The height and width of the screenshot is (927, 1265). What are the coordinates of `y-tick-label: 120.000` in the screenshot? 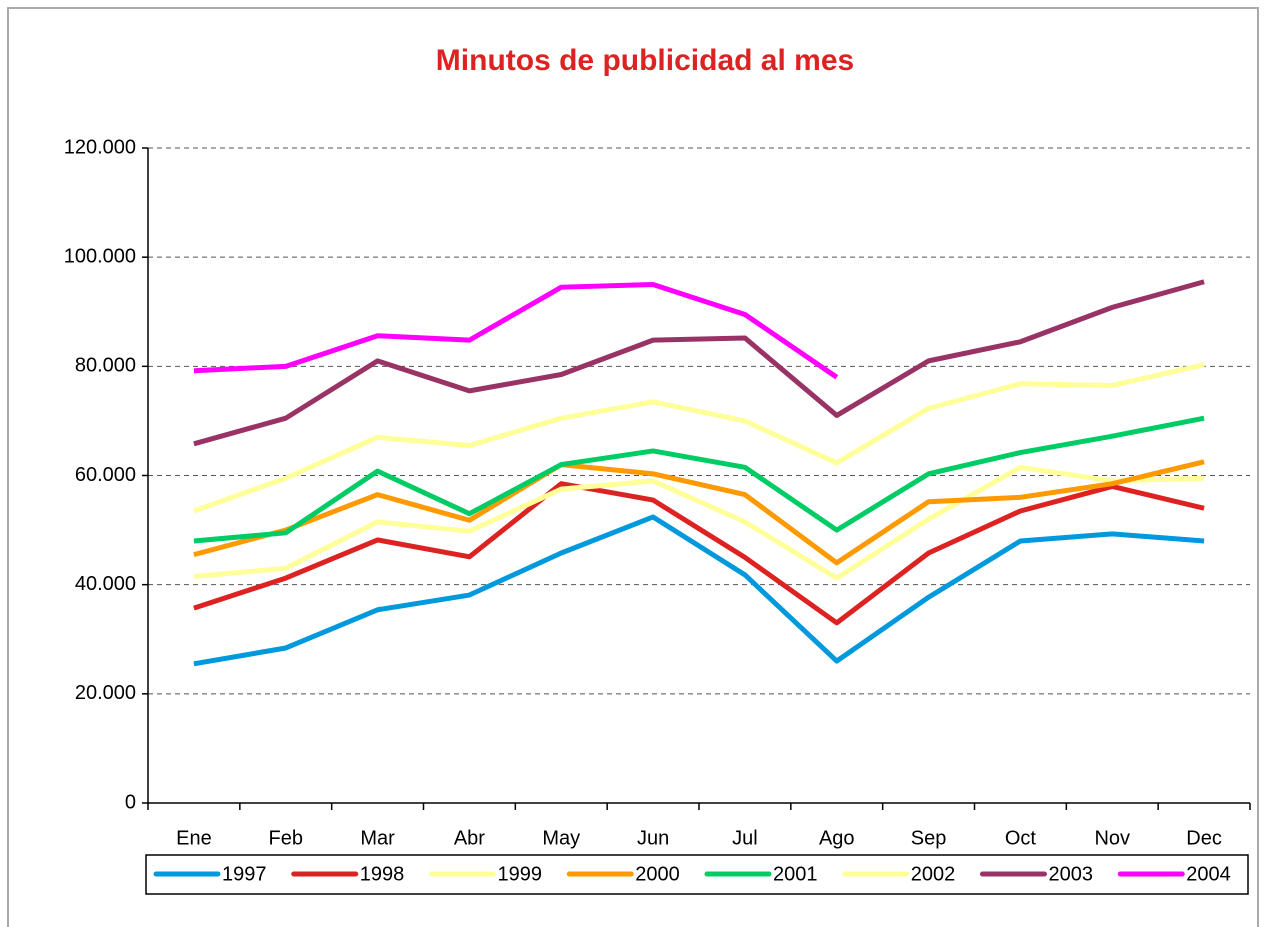 It's located at (100, 147).